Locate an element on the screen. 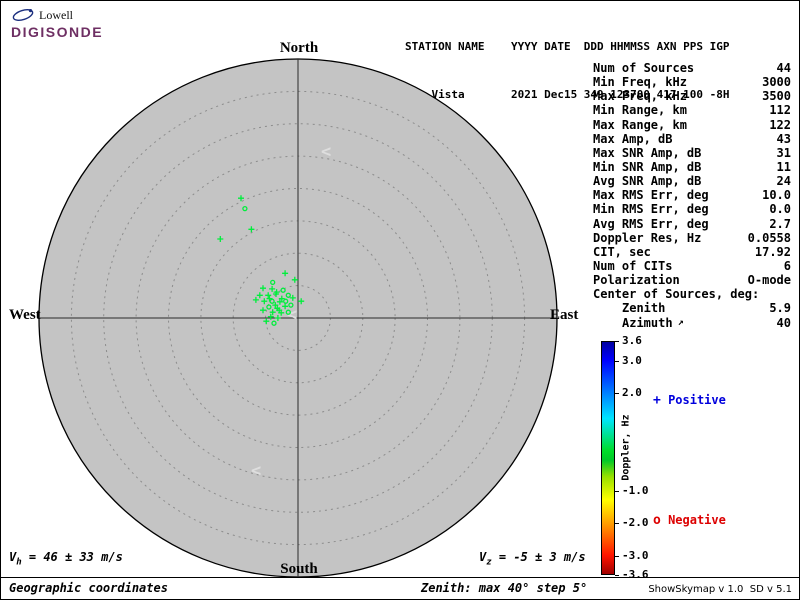  param-row: Min Freq, kHz 3000 is located at coordinates (692, 82).